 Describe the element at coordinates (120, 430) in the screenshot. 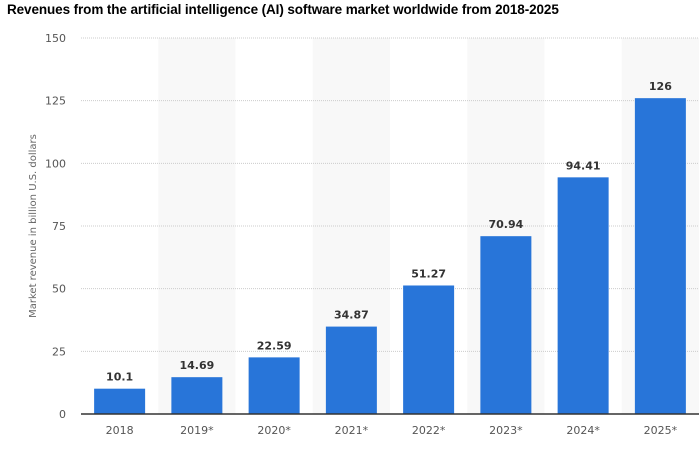

I see `x-tick-label: 2018` at that location.